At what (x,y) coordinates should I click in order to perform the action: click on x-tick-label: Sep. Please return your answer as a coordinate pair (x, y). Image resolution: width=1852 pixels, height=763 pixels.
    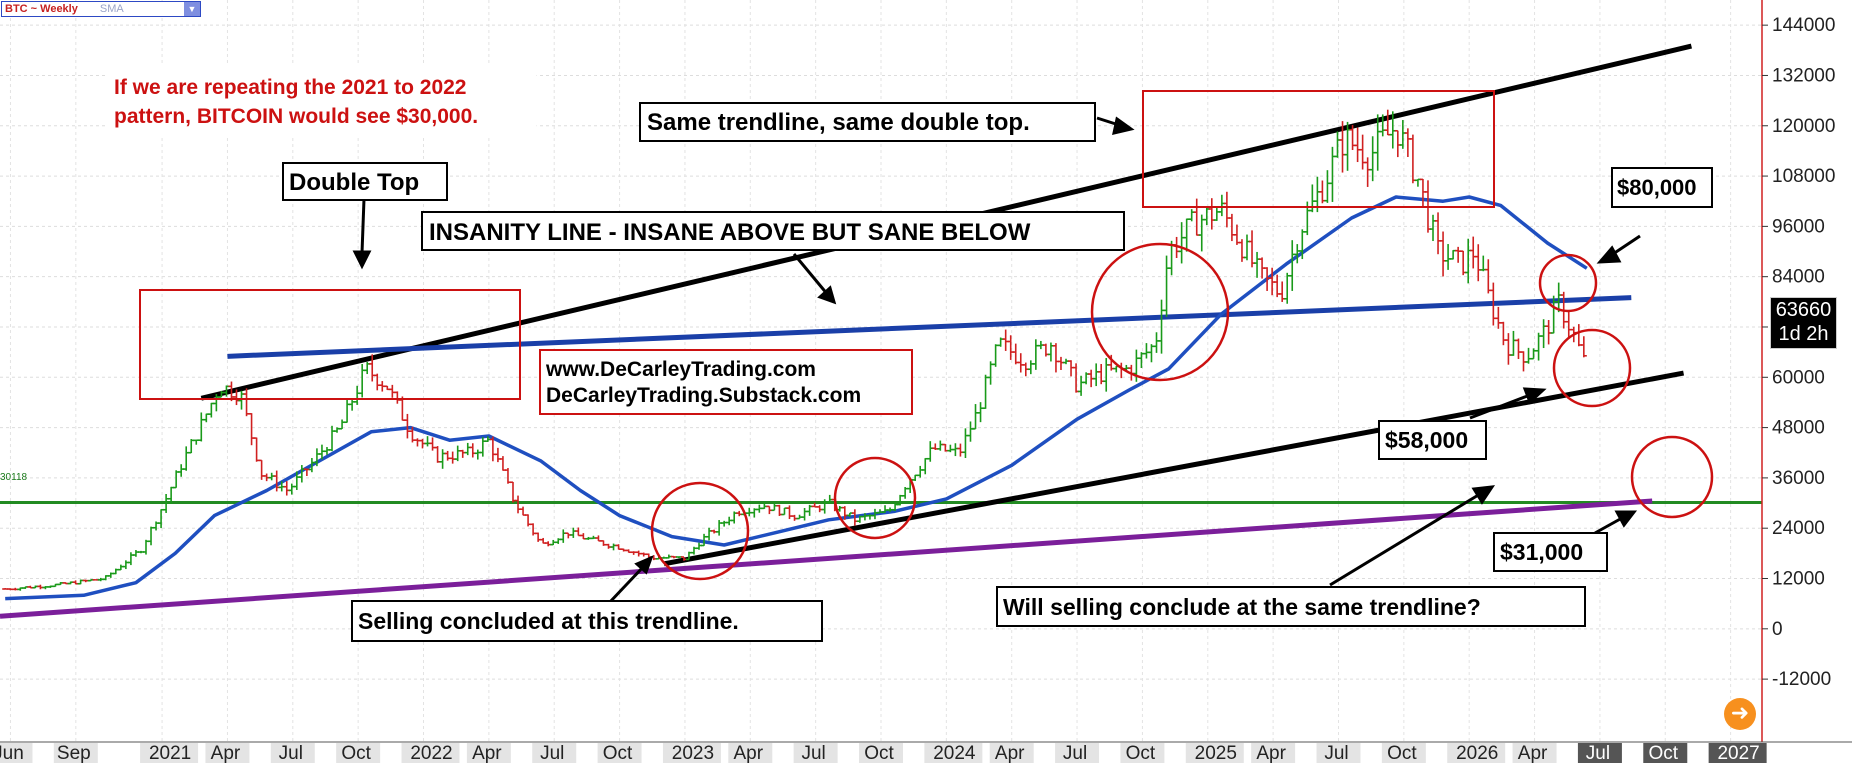
    Looking at the image, I should click on (74, 753).